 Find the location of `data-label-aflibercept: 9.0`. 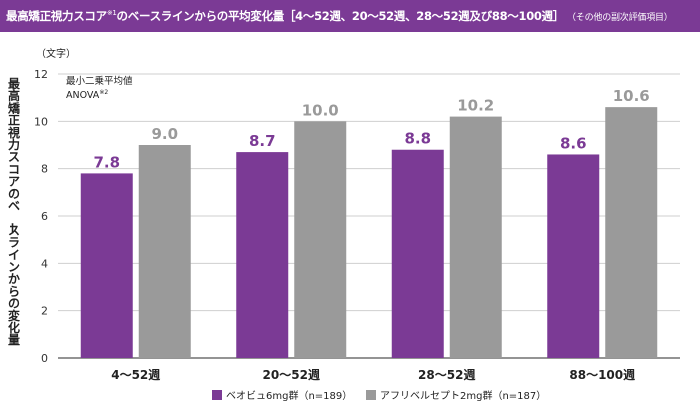

data-label-aflibercept: 9.0 is located at coordinates (164, 134).